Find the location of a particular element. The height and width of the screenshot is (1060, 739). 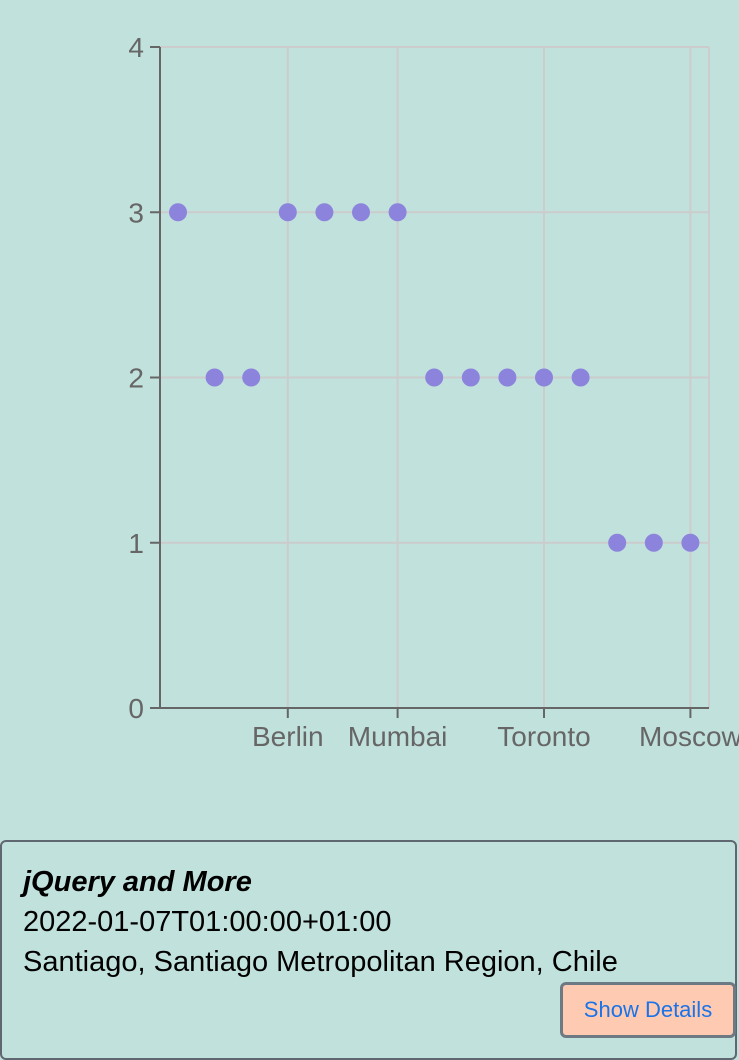

event-title: jQuery and More is located at coordinates (137, 882).